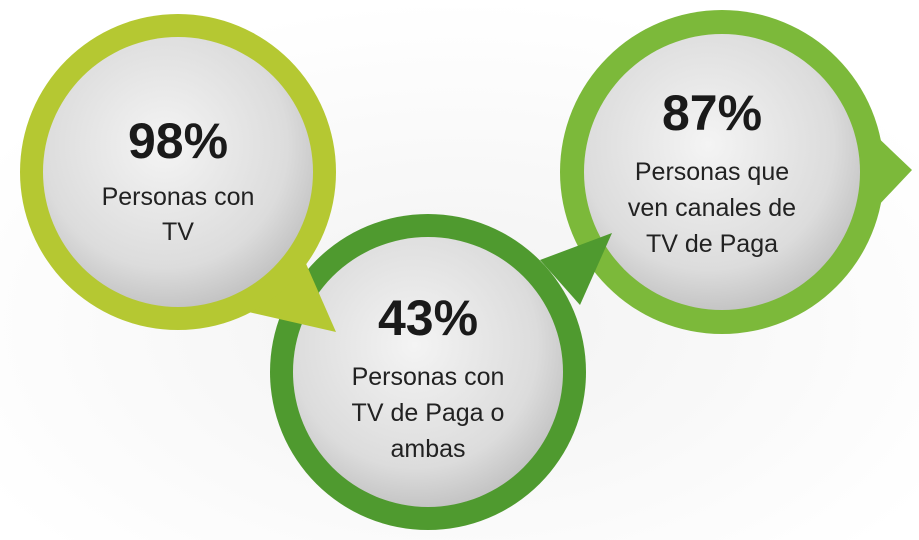  I want to click on description: ven canales de, so click(712, 208).